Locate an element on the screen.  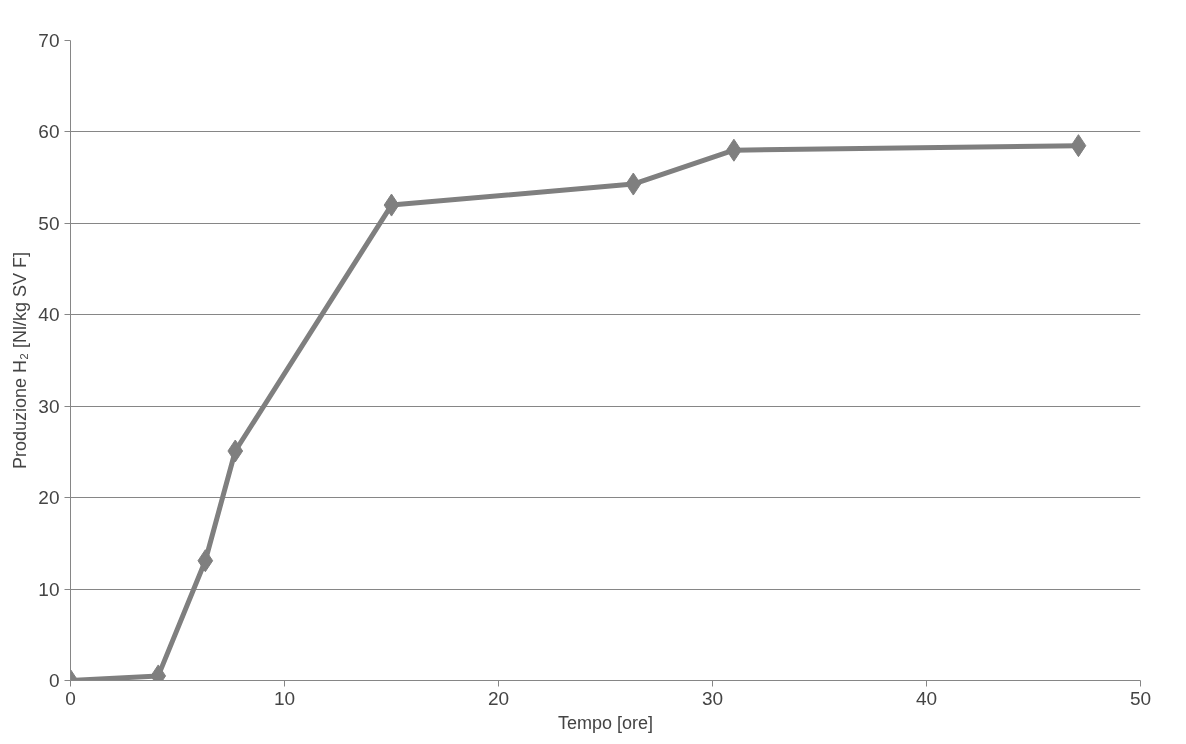
x-tick-label: 50 is located at coordinates (1140, 698).